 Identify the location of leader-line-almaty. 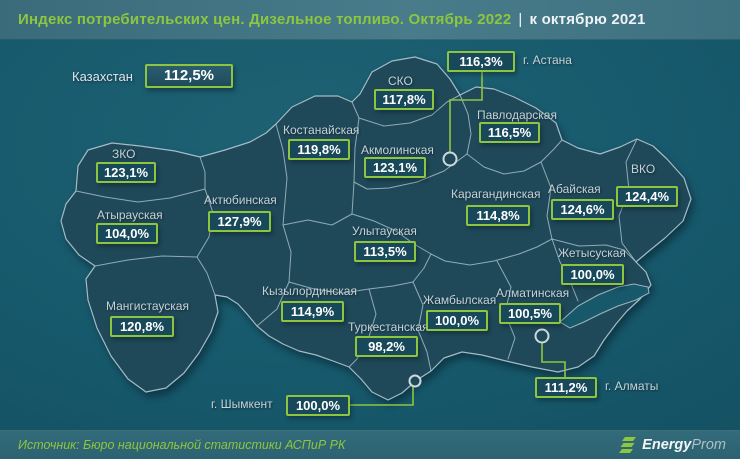
(553, 360).